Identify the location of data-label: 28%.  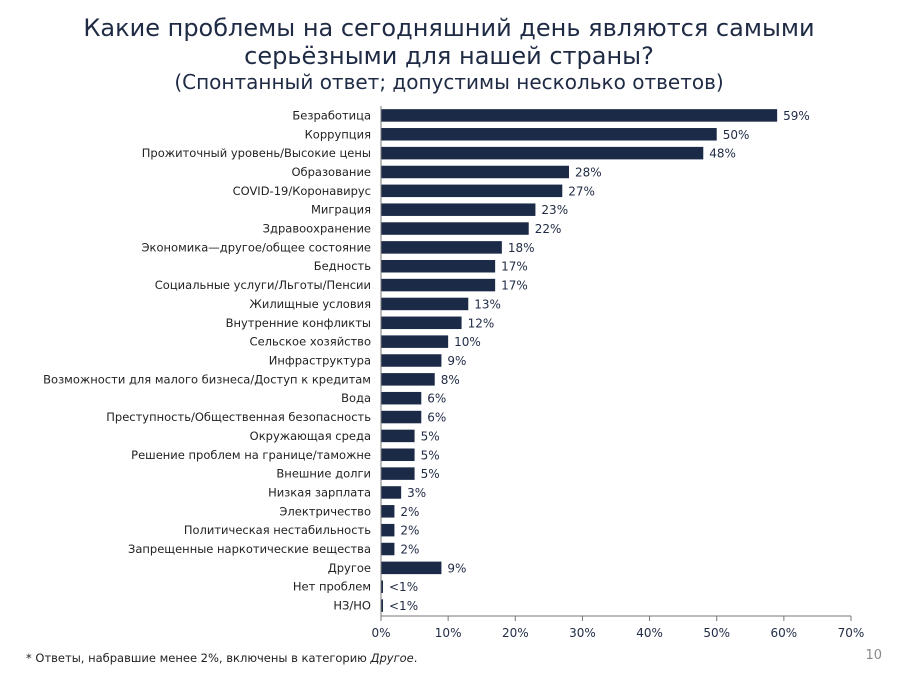
(588, 172).